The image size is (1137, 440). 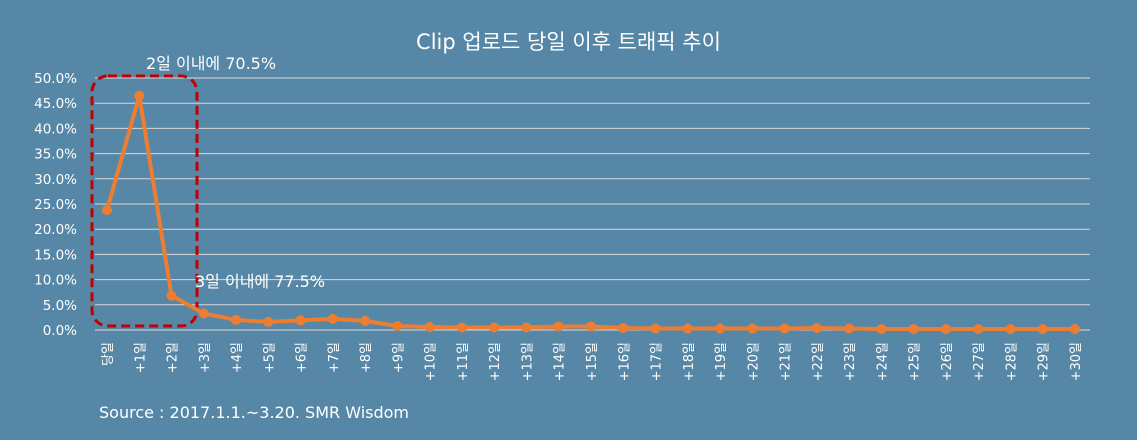 What do you see at coordinates (60, 331) in the screenshot?
I see `y-tick-label: 0.0%` at bounding box center [60, 331].